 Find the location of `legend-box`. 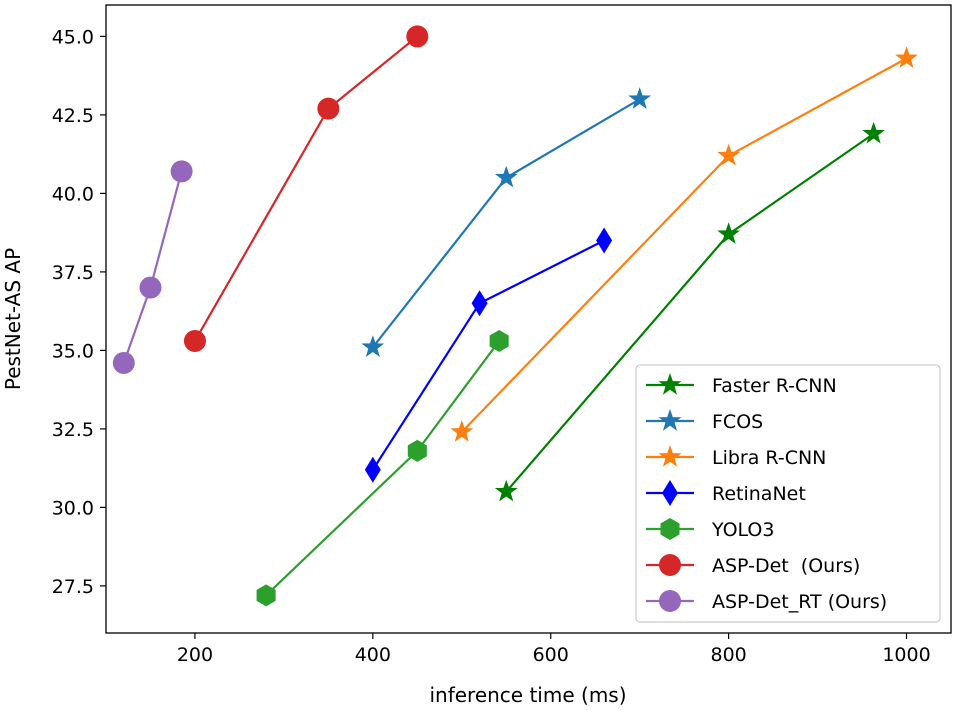

legend-box is located at coordinates (788, 493).